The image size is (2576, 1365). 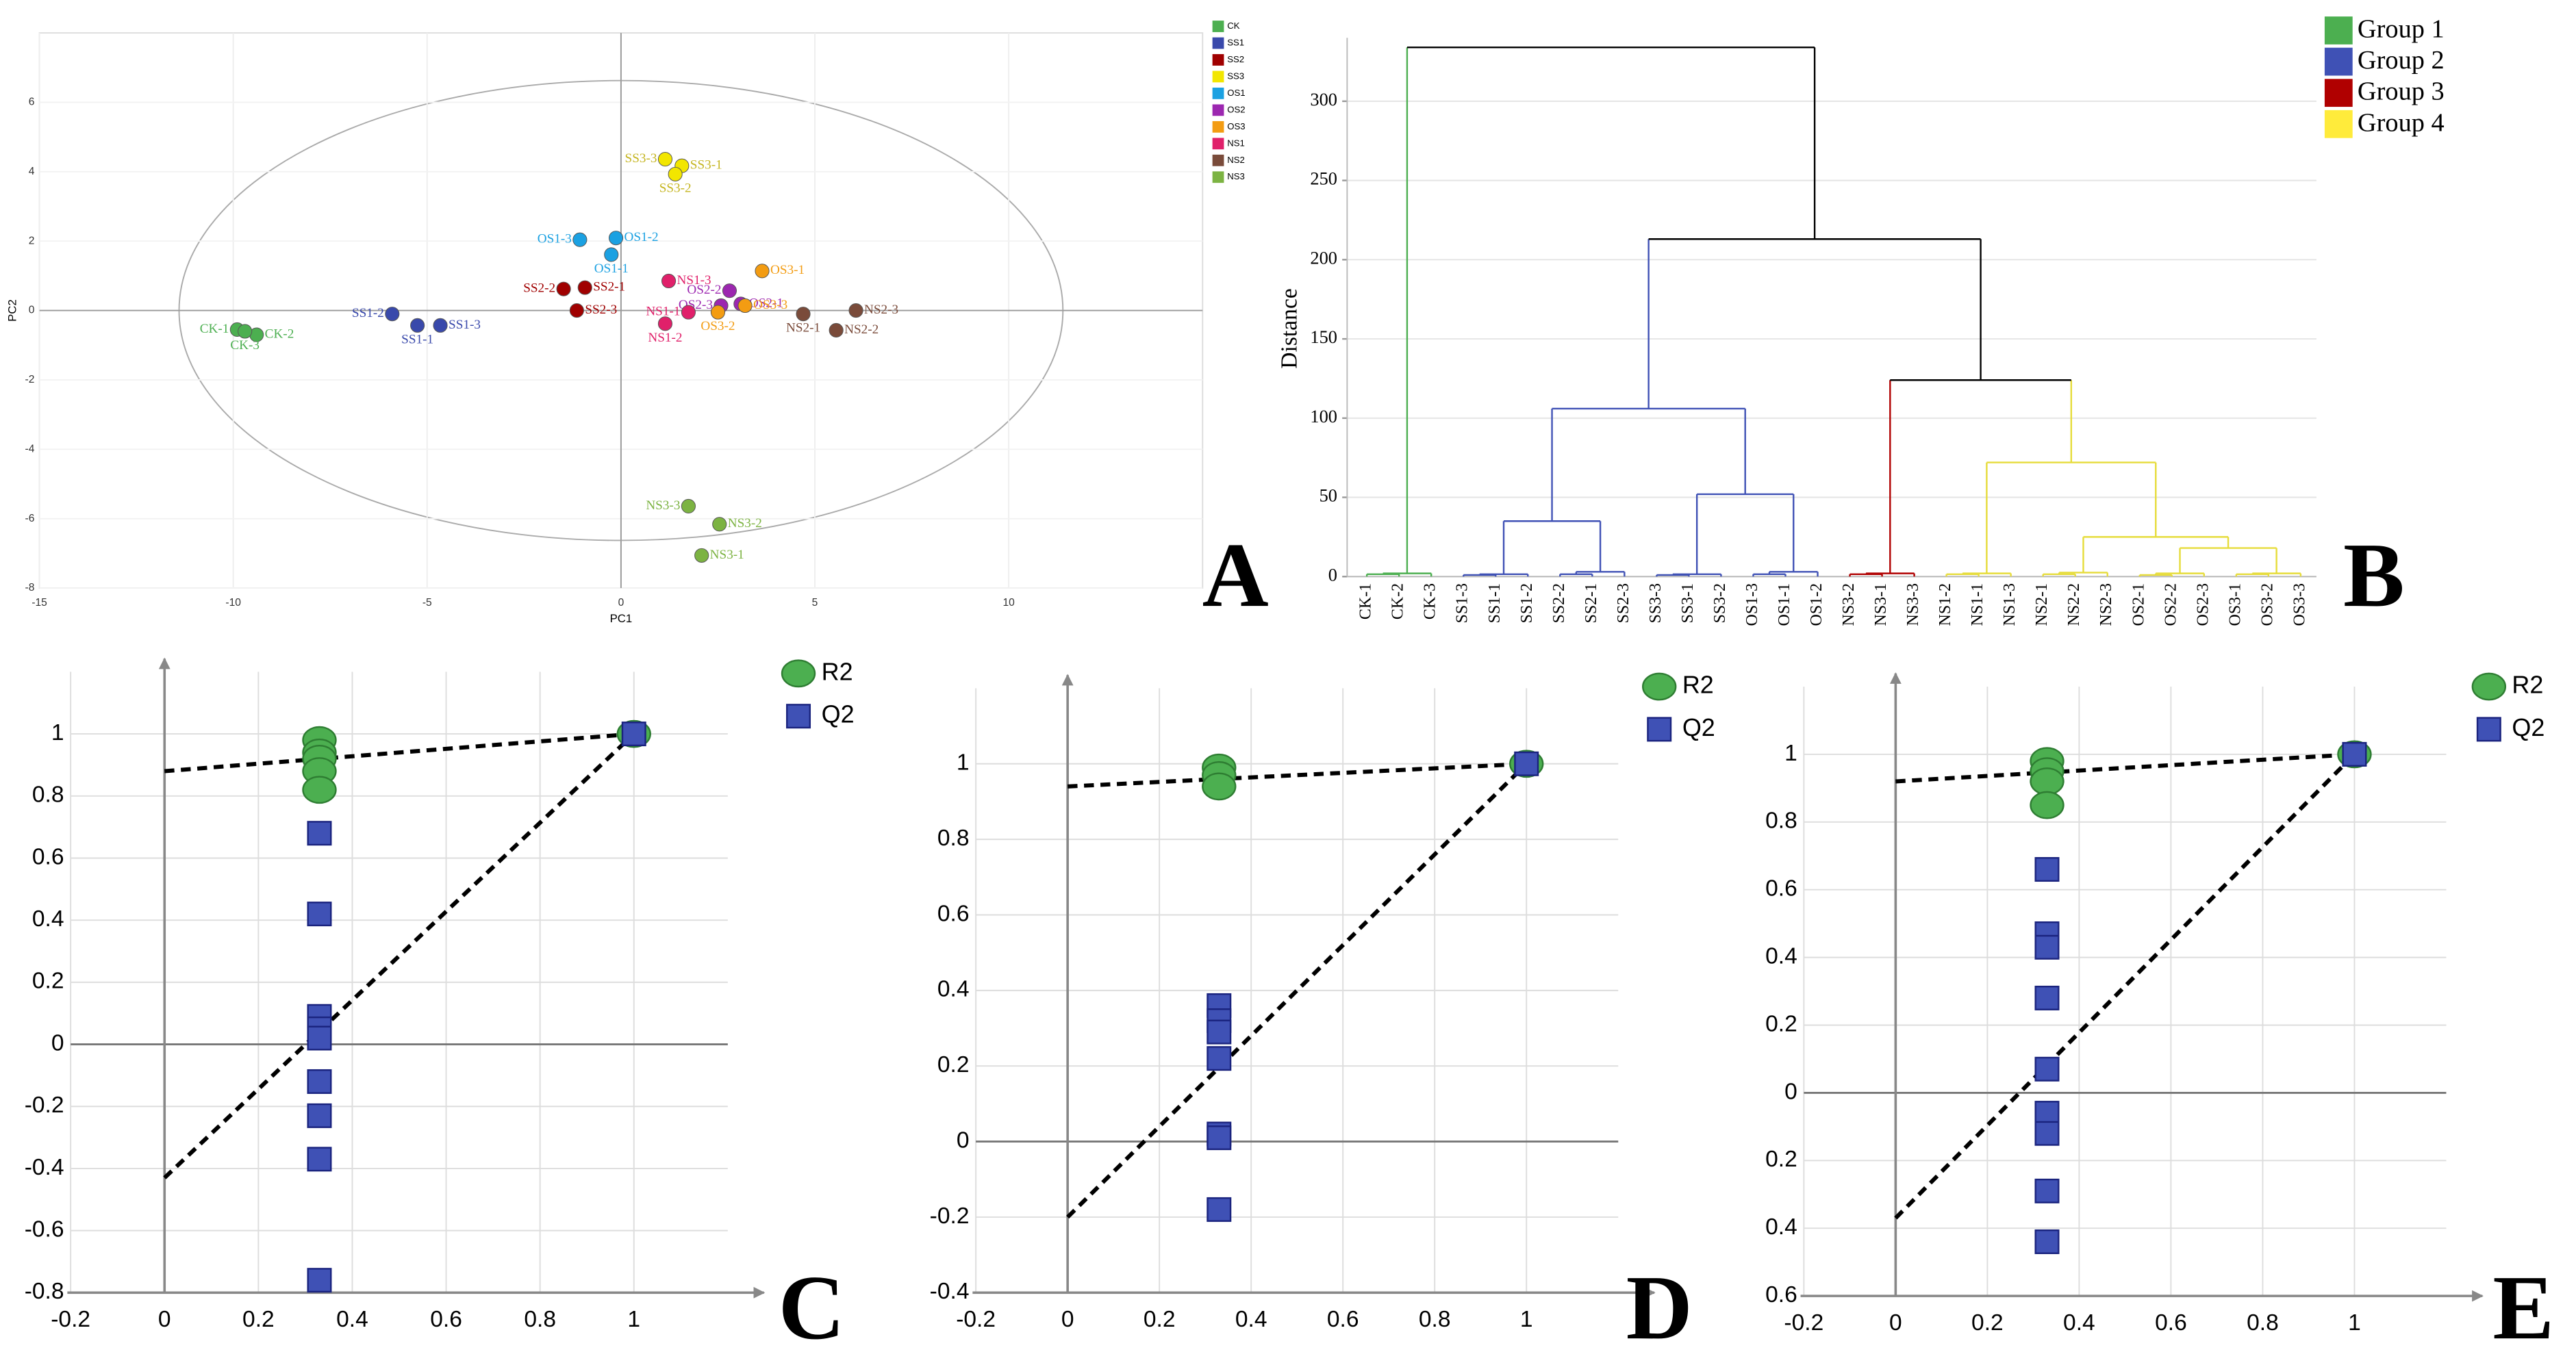 What do you see at coordinates (1236, 93) in the screenshot?
I see `legend-label: OS1` at bounding box center [1236, 93].